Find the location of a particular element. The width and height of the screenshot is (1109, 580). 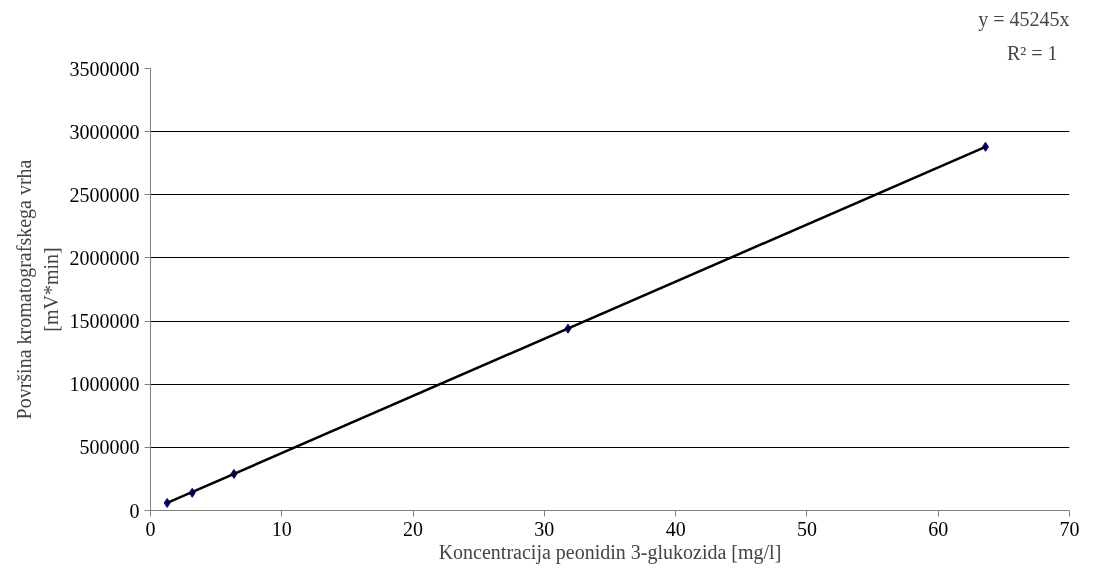

x-tick-label: 60 is located at coordinates (938, 528).